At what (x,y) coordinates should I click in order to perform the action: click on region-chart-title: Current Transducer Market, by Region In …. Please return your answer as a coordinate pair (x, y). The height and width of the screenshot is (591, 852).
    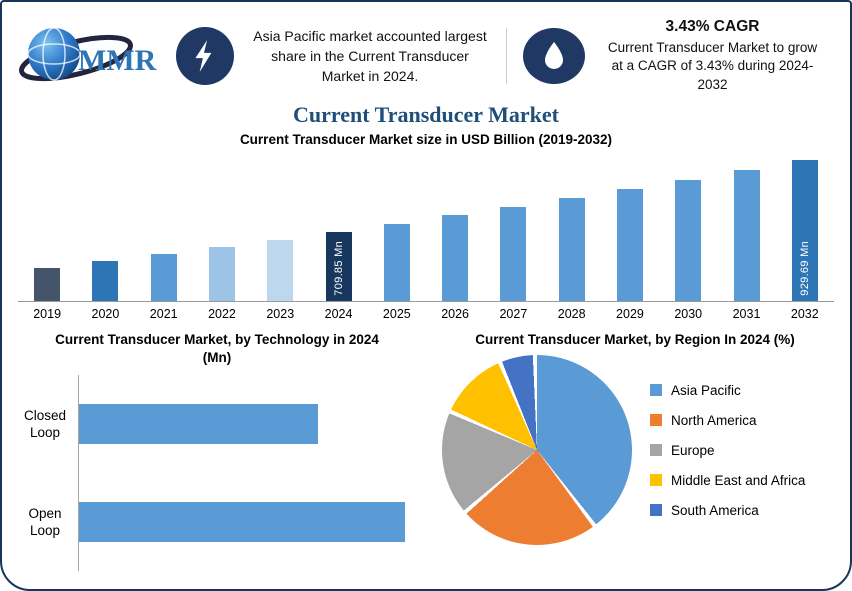
    Looking at the image, I should click on (635, 339).